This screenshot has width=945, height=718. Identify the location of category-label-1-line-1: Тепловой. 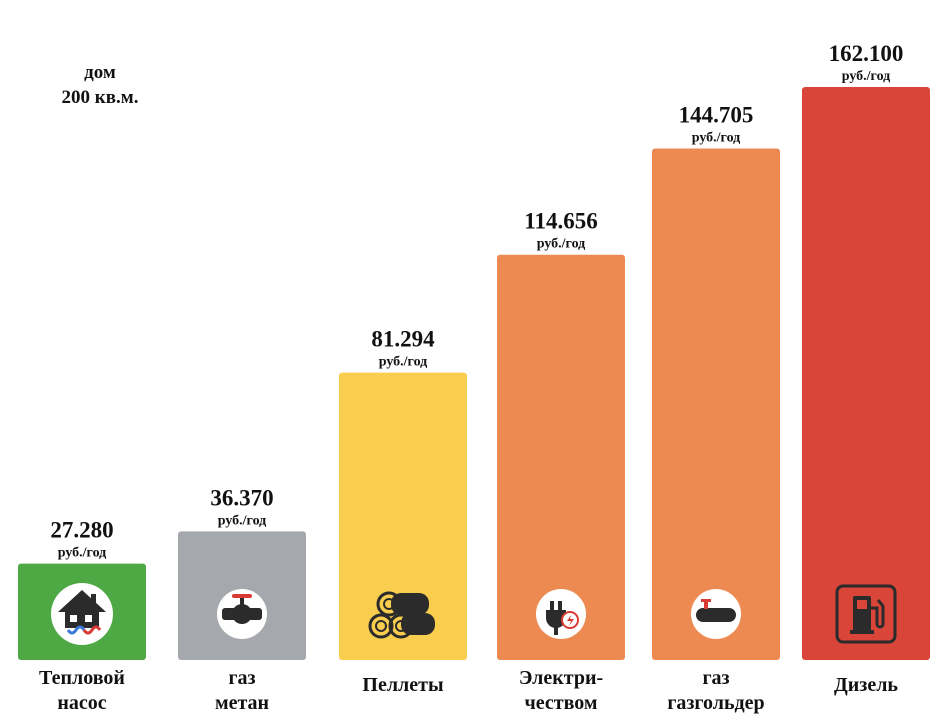
(82, 678).